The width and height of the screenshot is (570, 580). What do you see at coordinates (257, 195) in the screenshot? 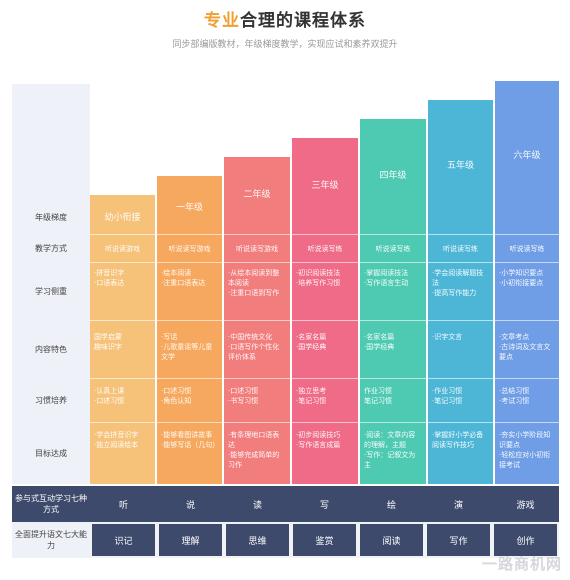
I see `grade-label-2: 二年级` at bounding box center [257, 195].